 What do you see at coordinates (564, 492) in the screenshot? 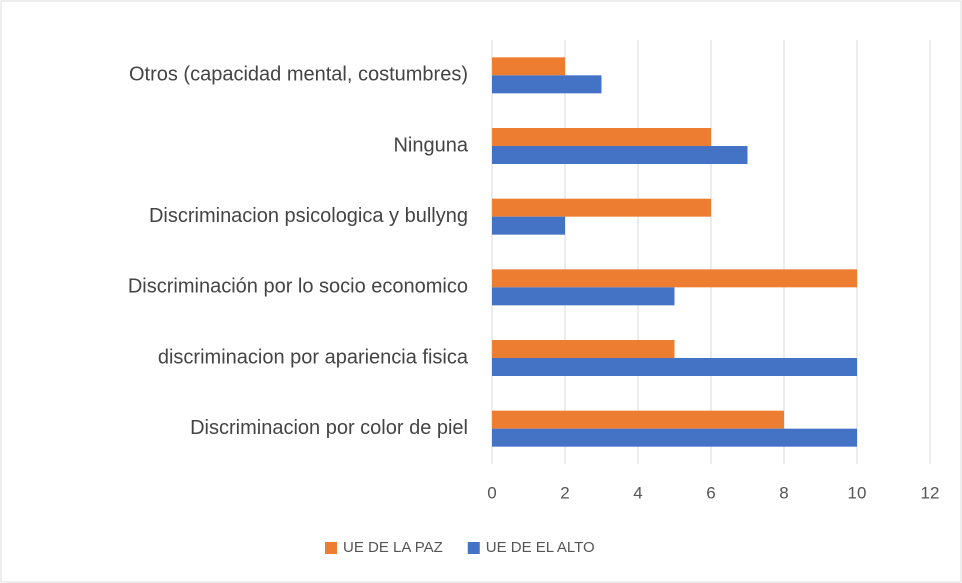
I see `x-tick-label: 2` at bounding box center [564, 492].